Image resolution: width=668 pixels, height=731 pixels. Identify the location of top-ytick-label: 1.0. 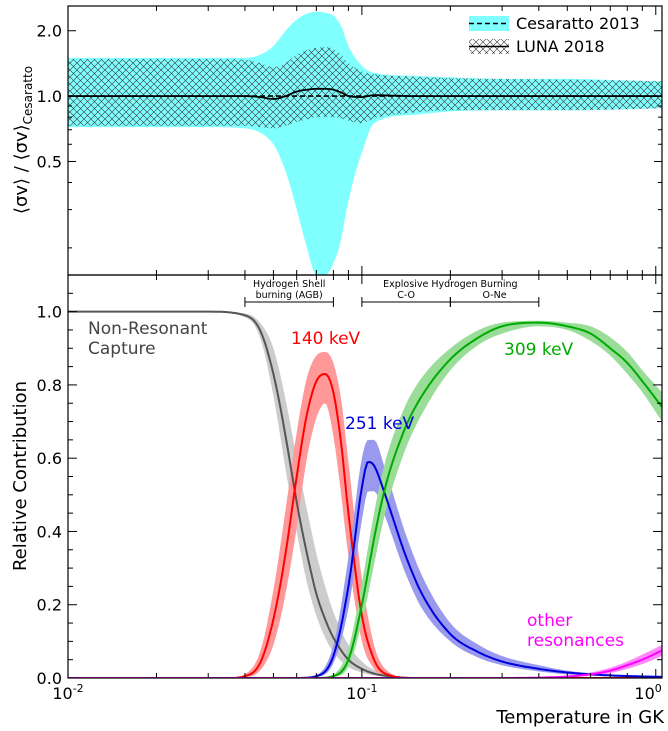
(49, 96).